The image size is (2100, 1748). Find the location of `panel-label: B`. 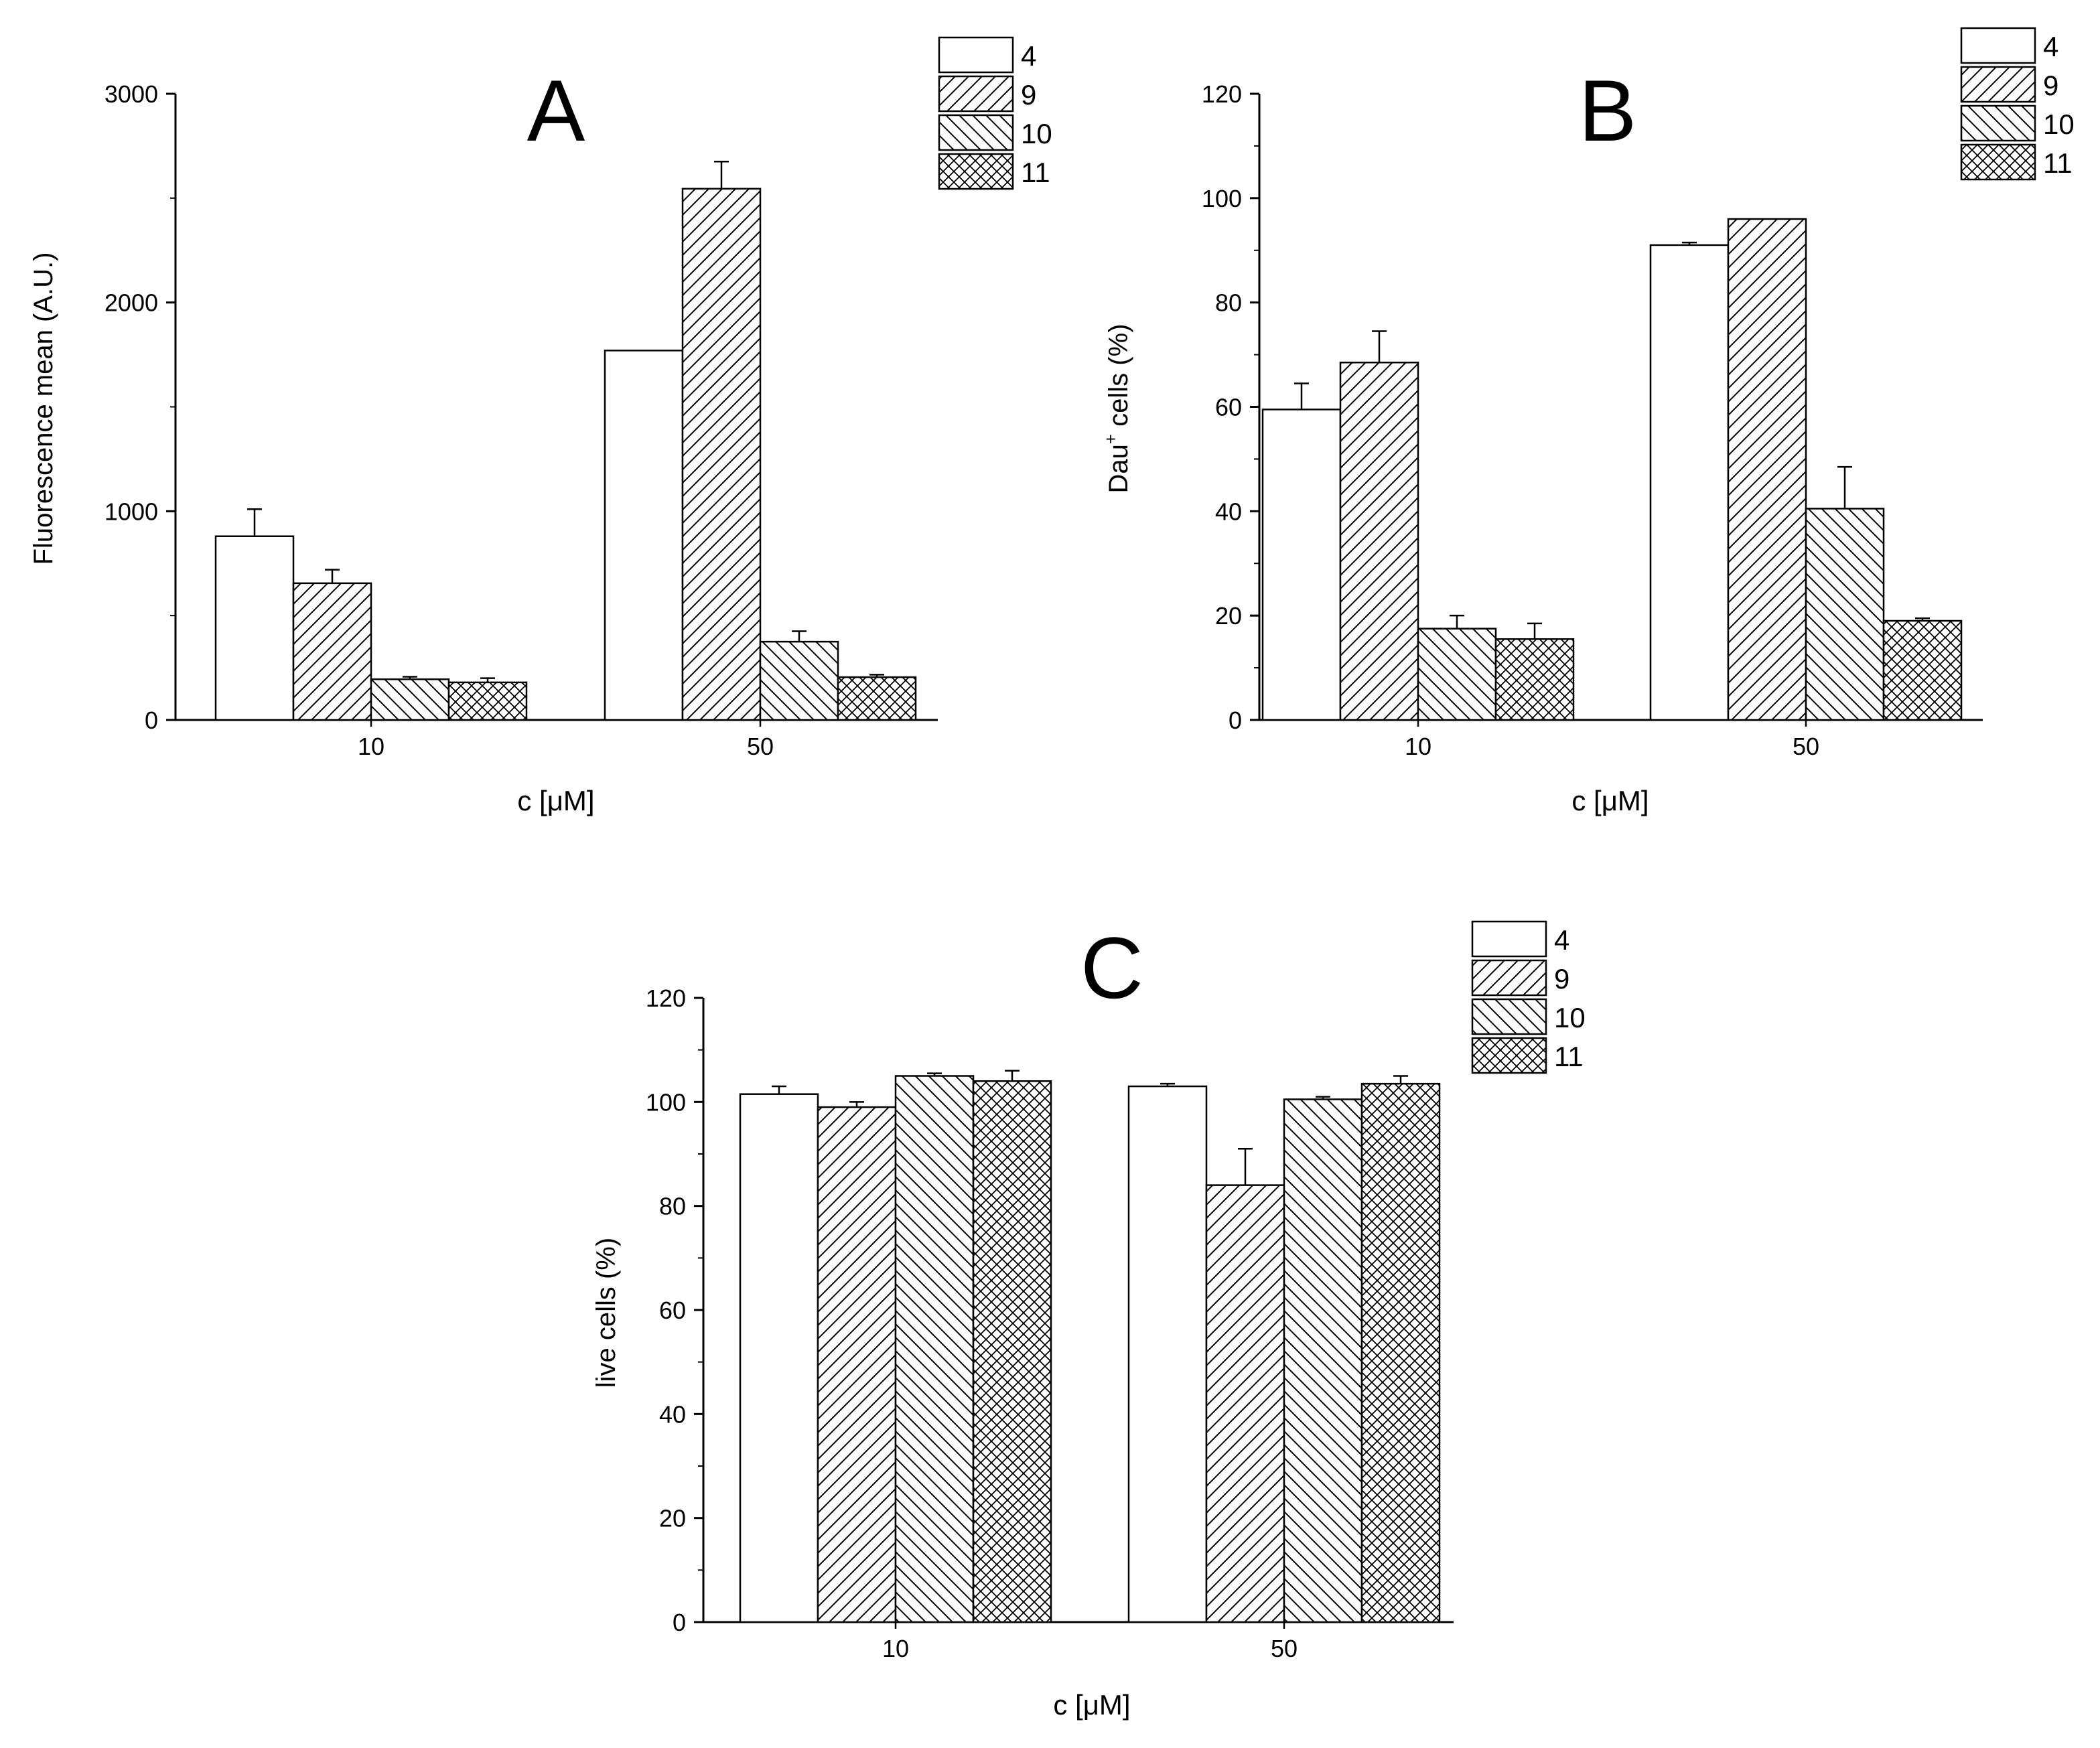

panel-label: B is located at coordinates (1608, 110).